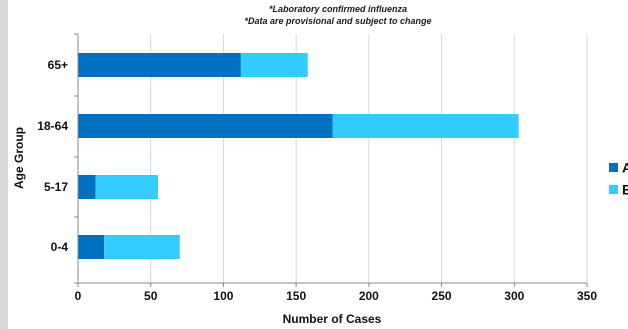 Image resolution: width=628 pixels, height=329 pixels. I want to click on legend-swatch-a, so click(613, 167).